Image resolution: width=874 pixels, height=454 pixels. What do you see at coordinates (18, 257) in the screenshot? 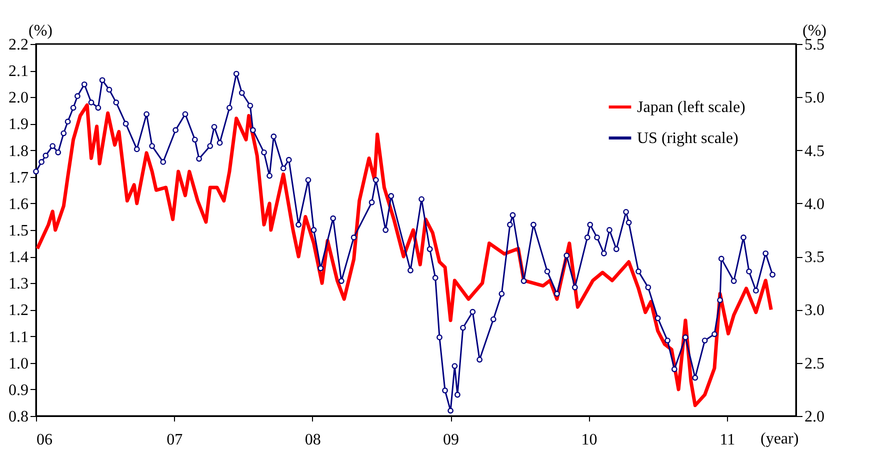
I see `y-tick-label: 1.4` at bounding box center [18, 257].